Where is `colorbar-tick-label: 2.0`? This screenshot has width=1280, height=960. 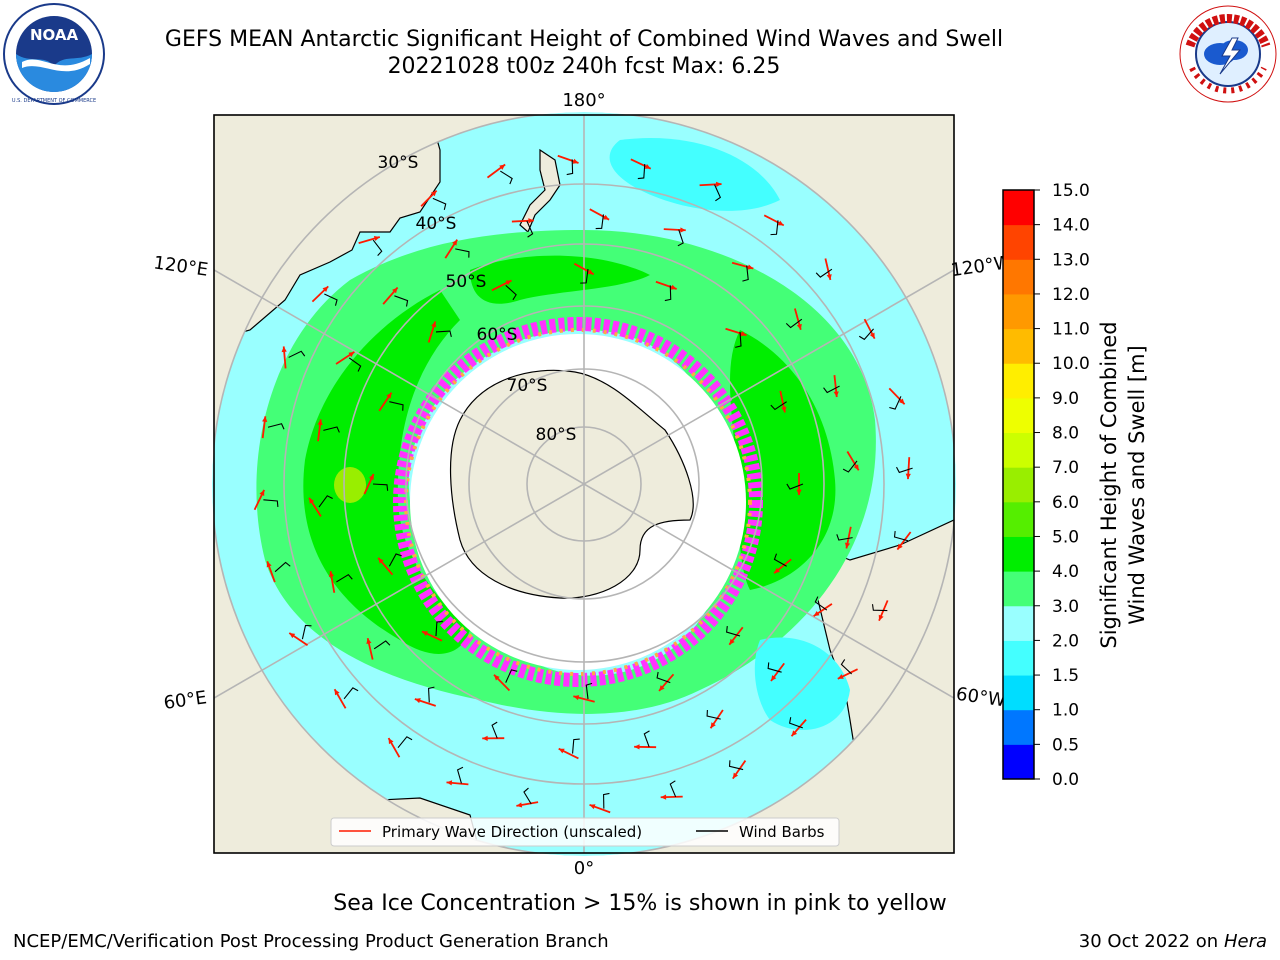 colorbar-tick-label: 2.0 is located at coordinates (1065, 641).